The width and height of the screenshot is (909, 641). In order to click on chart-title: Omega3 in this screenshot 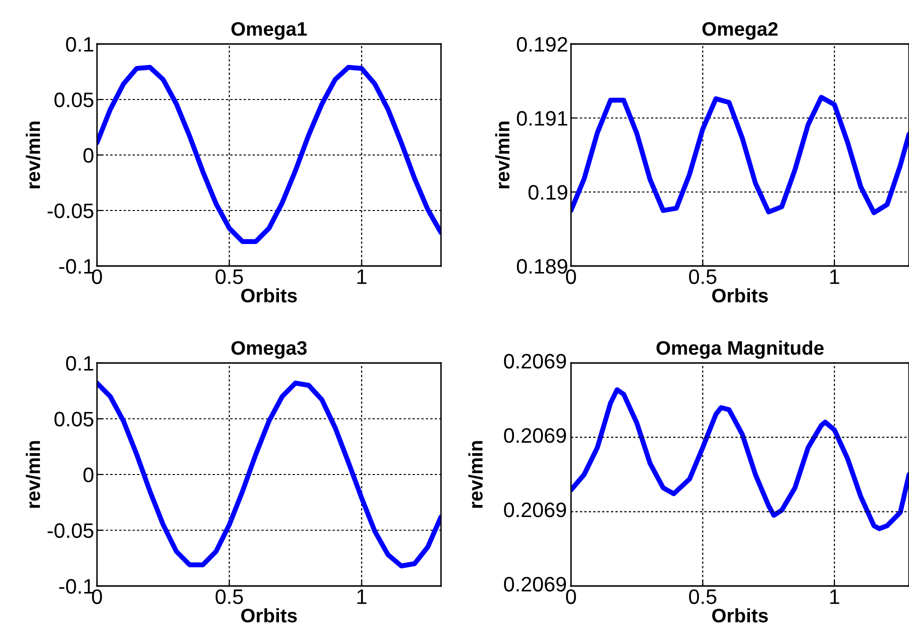, I will do `click(269, 350)`.